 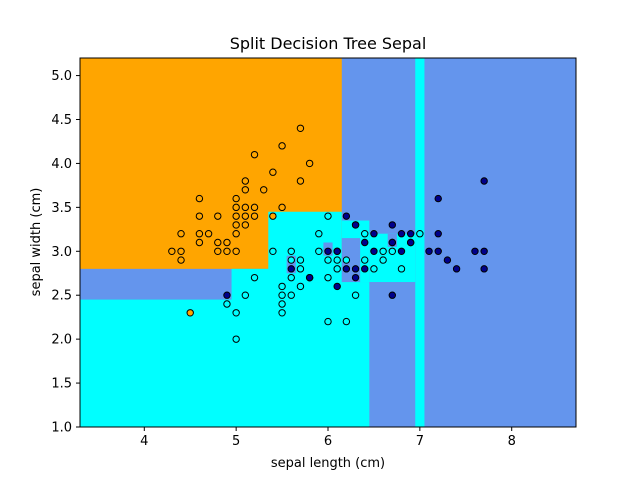 What do you see at coordinates (61, 252) in the screenshot?
I see `y-tick-label: 3.0` at bounding box center [61, 252].